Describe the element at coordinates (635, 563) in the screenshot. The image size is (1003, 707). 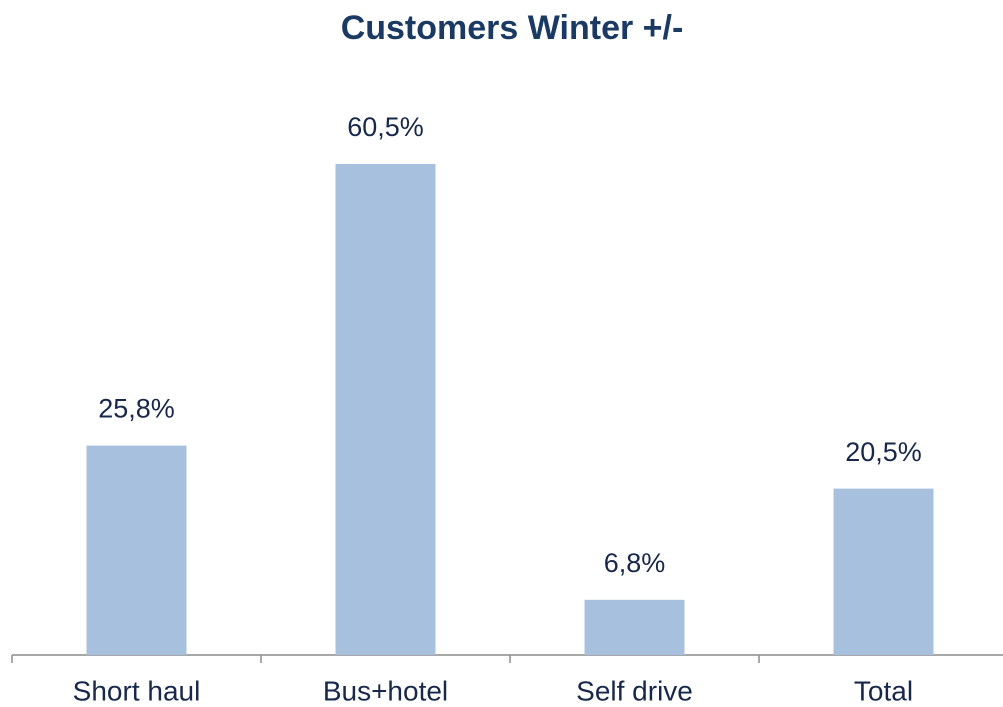
I see `data-label: 6,8%` at that location.